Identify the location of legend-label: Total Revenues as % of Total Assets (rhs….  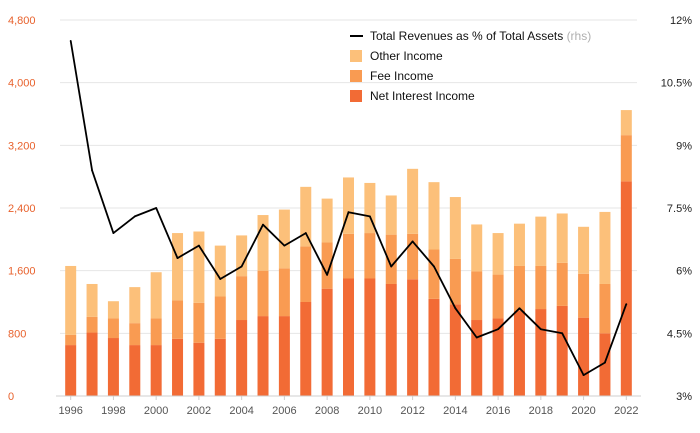
(480, 36).